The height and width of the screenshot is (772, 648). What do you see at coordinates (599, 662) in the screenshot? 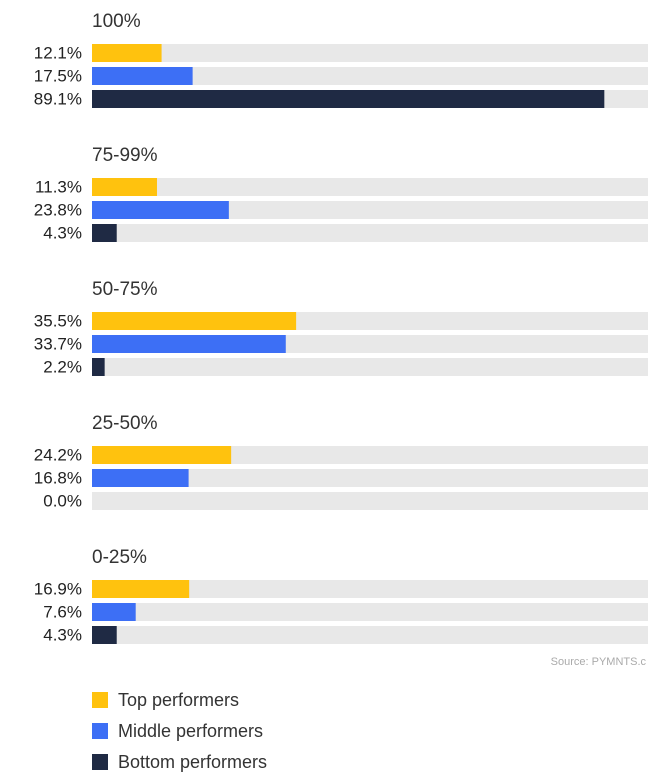
I see `source: Source: PYMNTS.c` at bounding box center [599, 662].